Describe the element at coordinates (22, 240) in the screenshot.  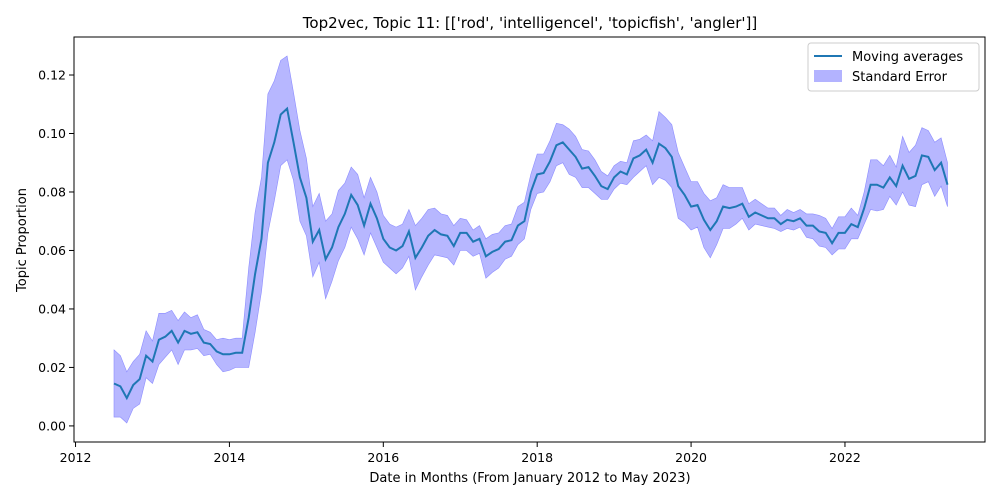
I see `y-axis-label: Topic Proportion` at that location.